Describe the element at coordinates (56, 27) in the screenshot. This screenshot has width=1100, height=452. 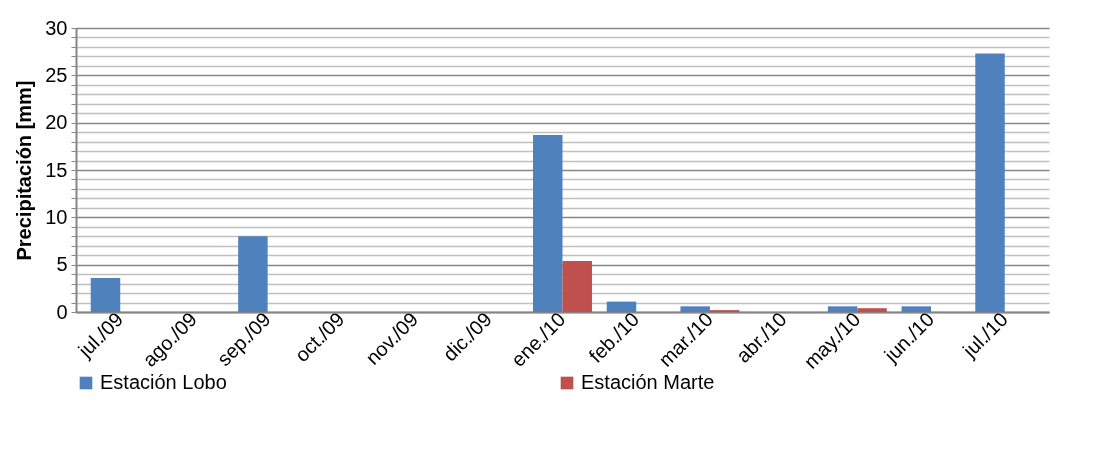
I see `y-tick-label: 30` at that location.